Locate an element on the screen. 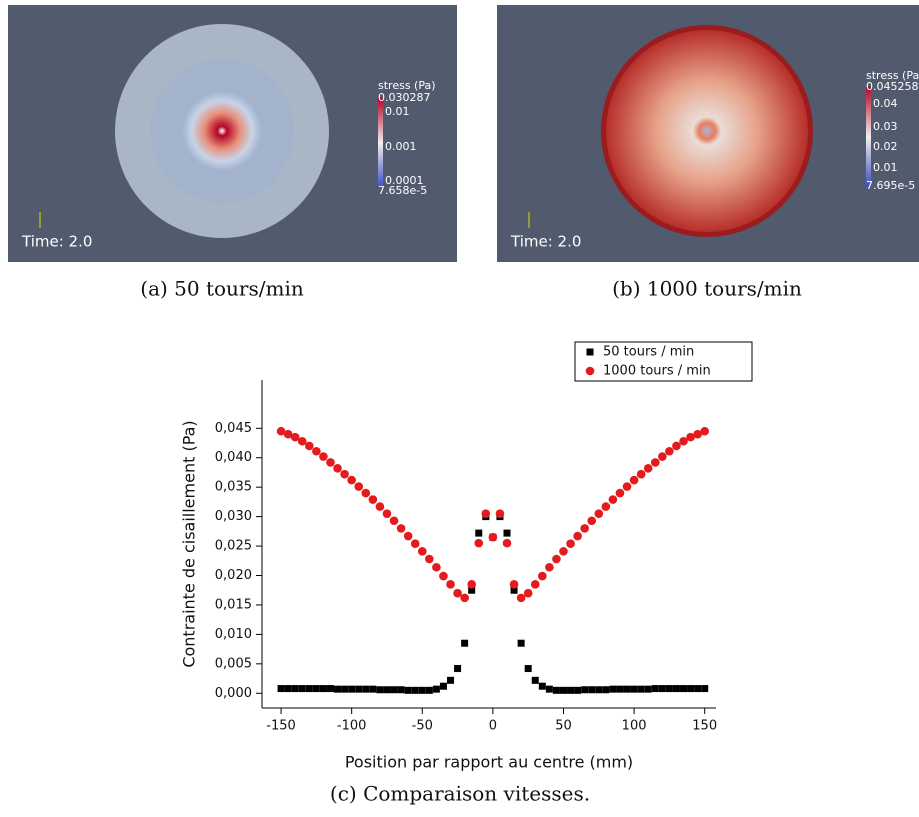 This screenshot has width=919, height=817. disk-inner is located at coordinates (707, 131).